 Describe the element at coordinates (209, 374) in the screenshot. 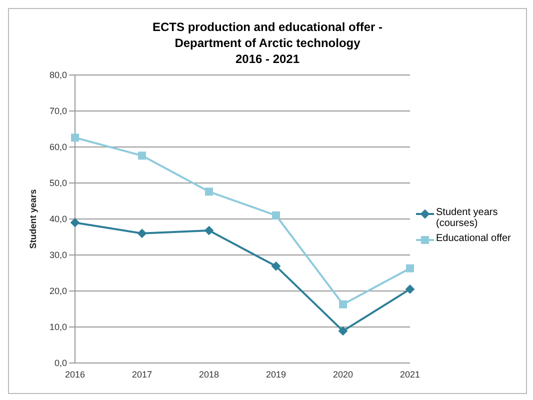

I see `x-tick-label: 2018` at that location.